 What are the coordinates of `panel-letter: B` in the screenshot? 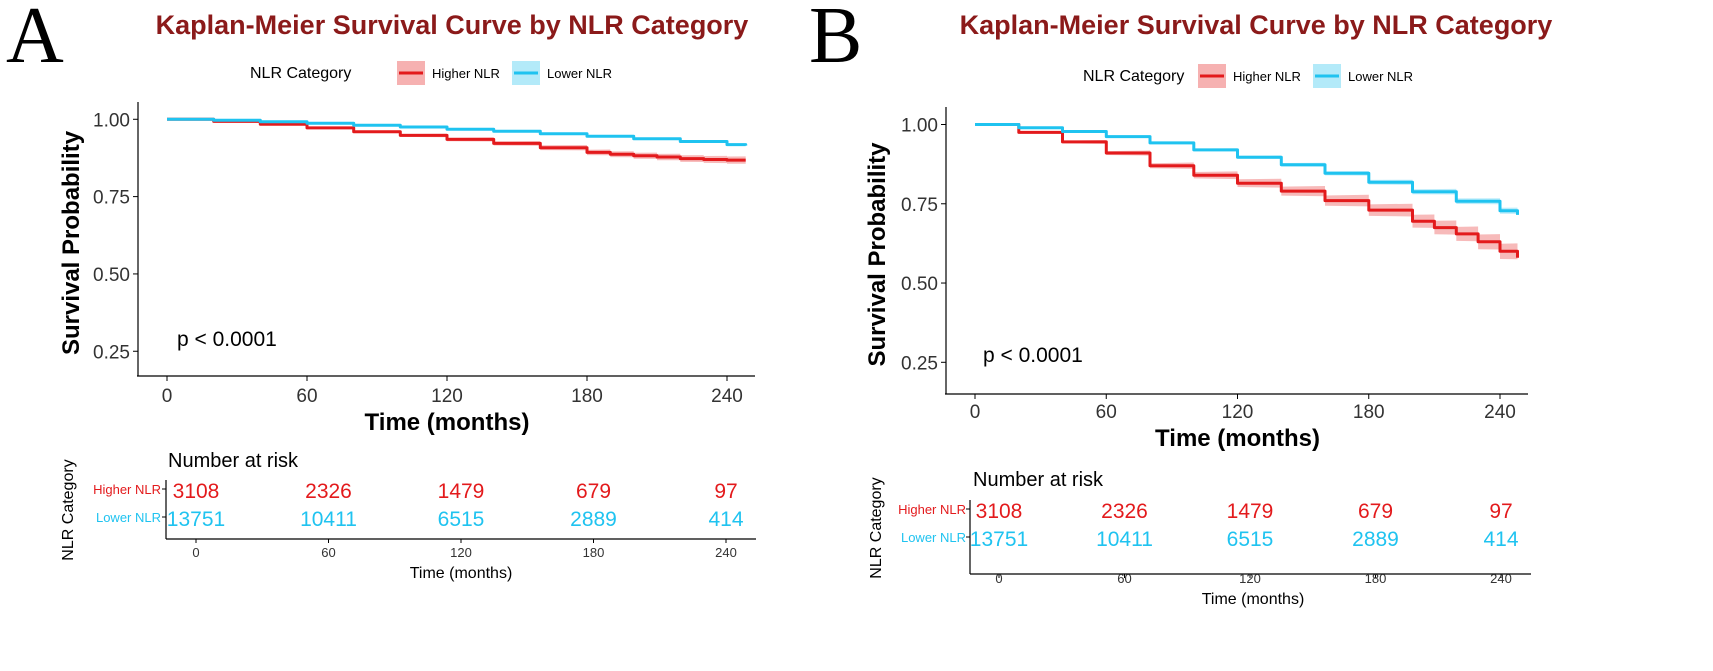 It's located at (835, 40).